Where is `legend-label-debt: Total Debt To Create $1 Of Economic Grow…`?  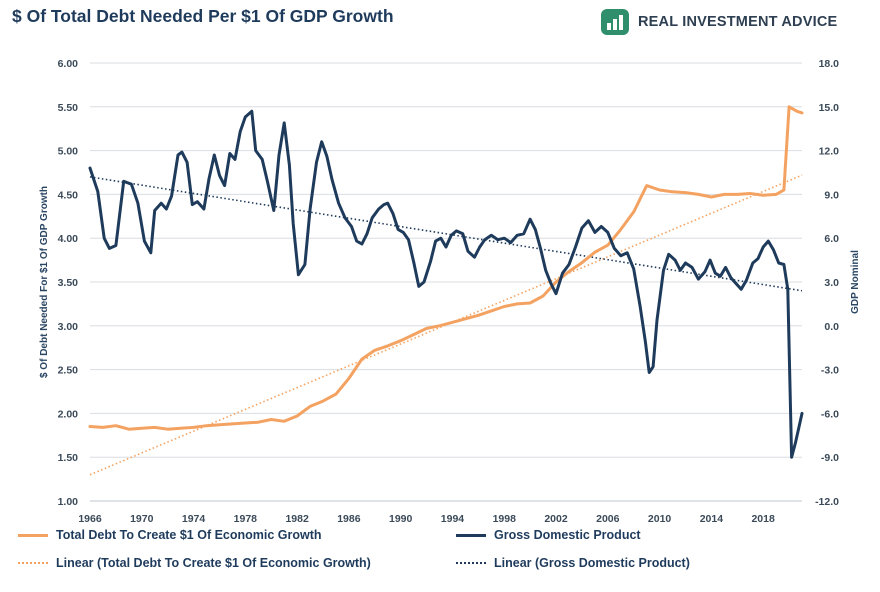
legend-label-debt: Total Debt To Create $1 Of Economic Grow… is located at coordinates (189, 535).